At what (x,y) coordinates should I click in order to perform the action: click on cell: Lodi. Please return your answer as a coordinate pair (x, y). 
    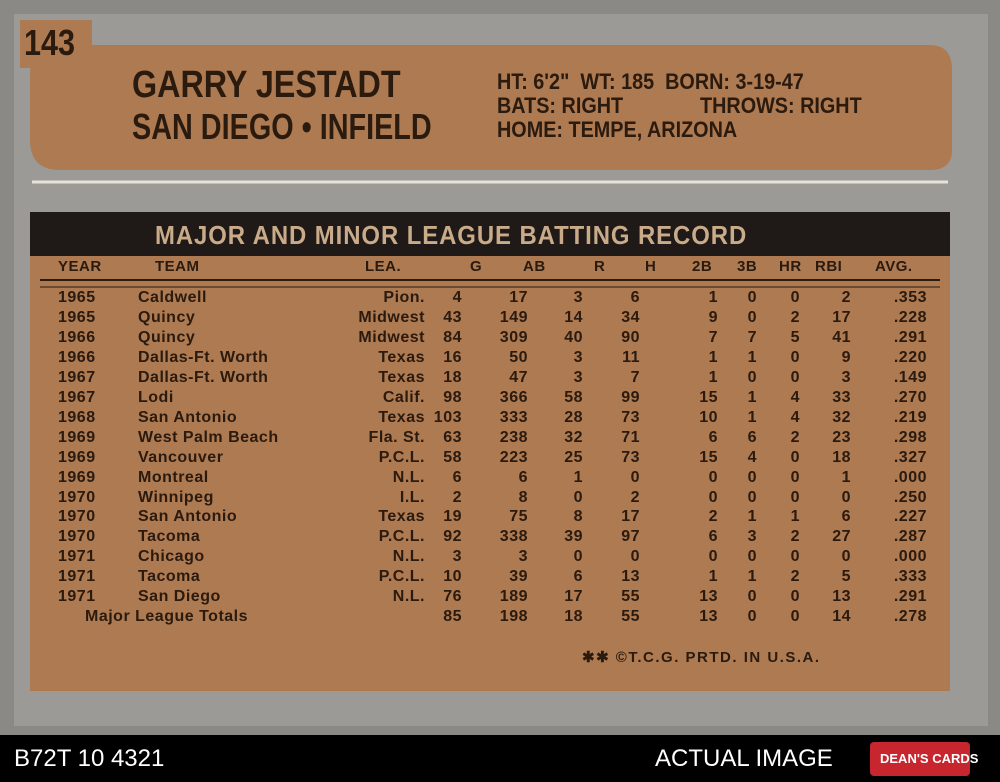
    Looking at the image, I should click on (156, 397).